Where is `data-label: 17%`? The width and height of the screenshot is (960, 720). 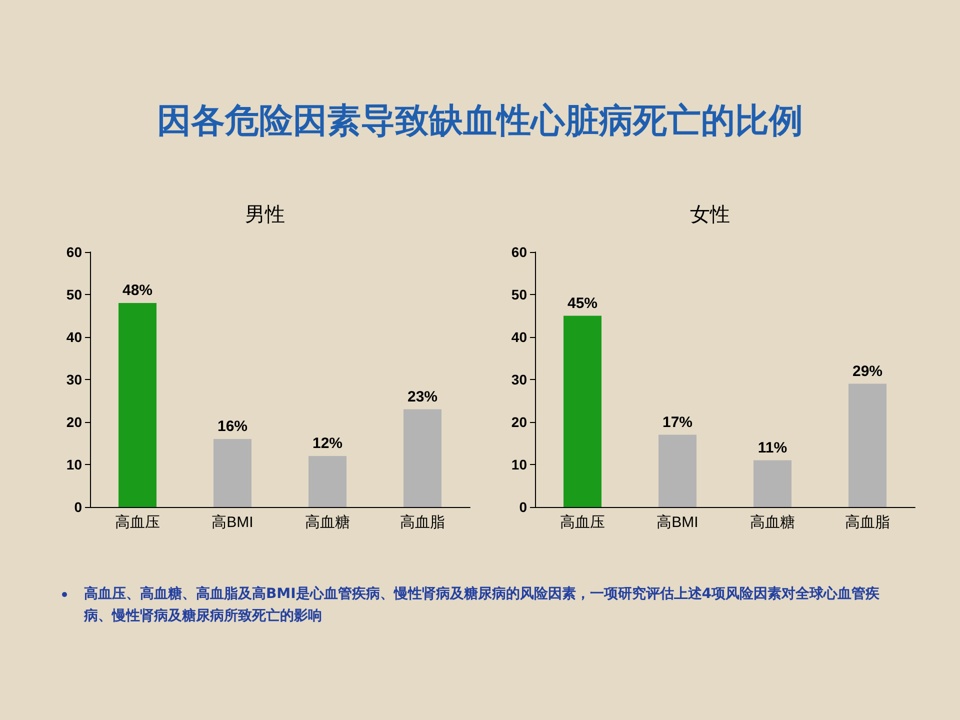 data-label: 17% is located at coordinates (677, 422).